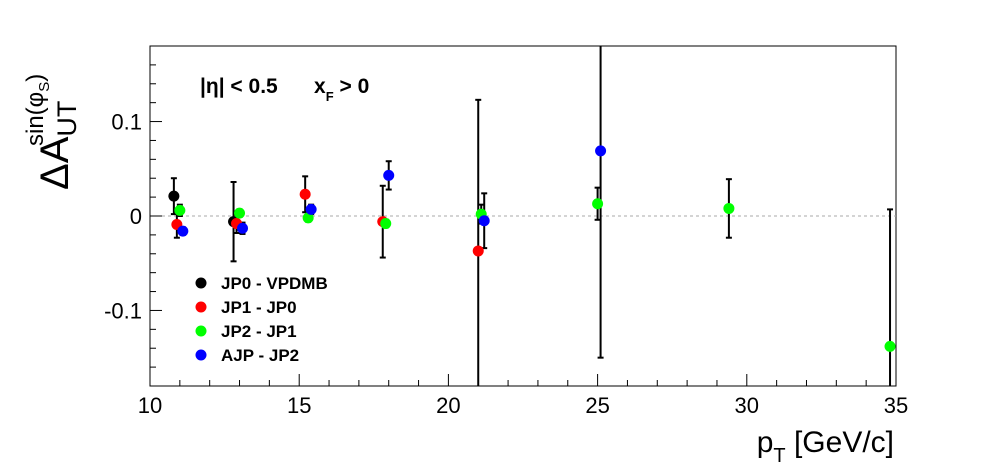  Describe the element at coordinates (896, 405) in the screenshot. I see `x-tick-label: 35` at that location.